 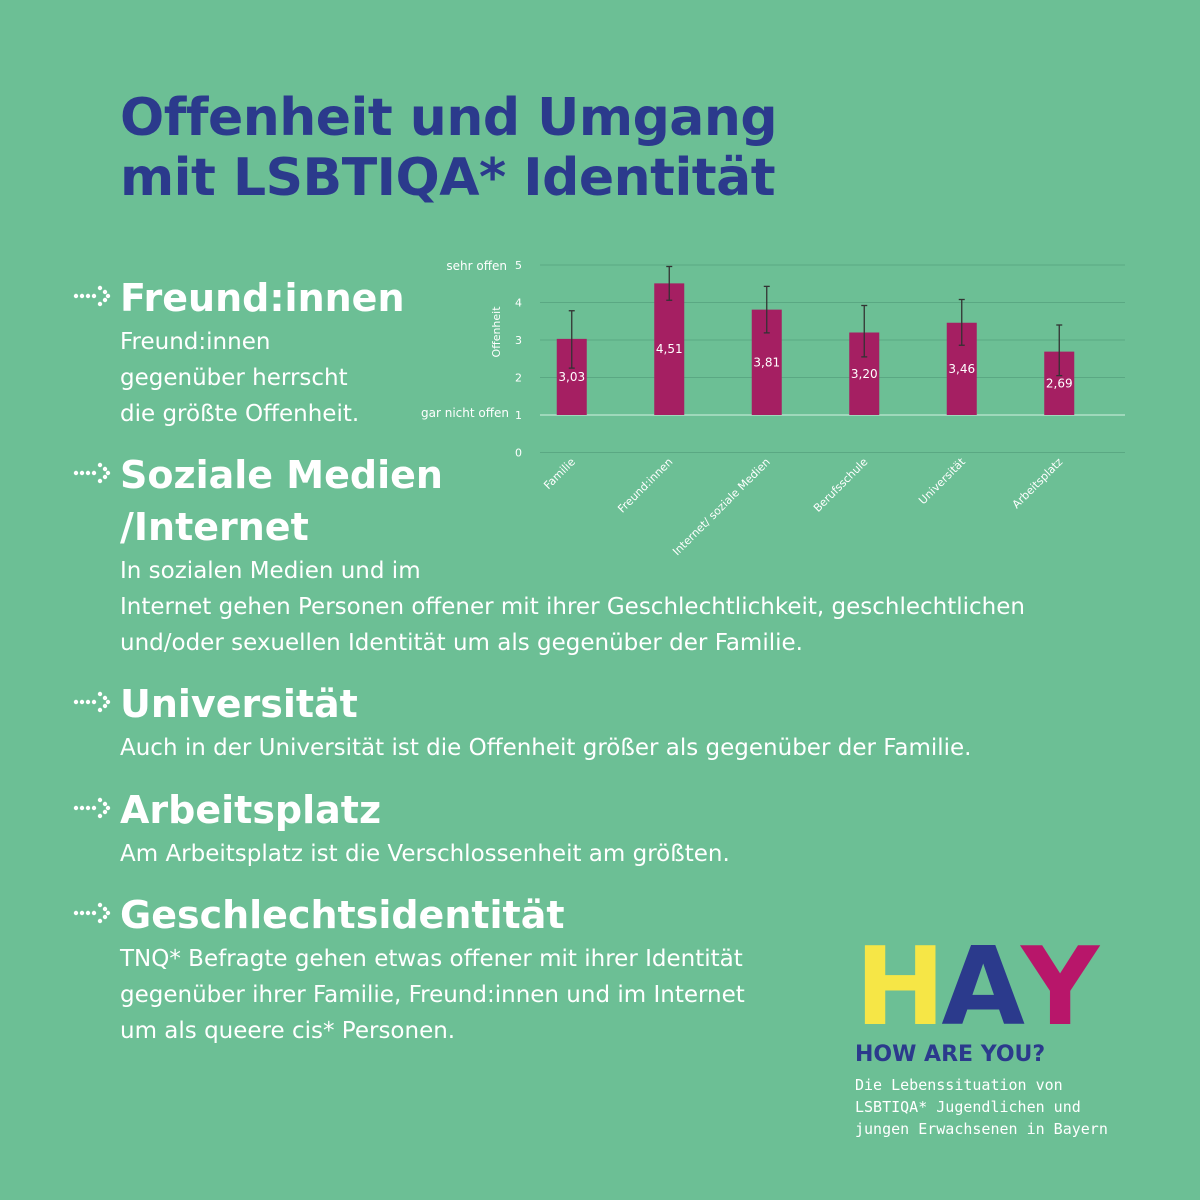 I want to click on logo-subtitle: HOW ARE YOU?, so click(x=950, y=1054).